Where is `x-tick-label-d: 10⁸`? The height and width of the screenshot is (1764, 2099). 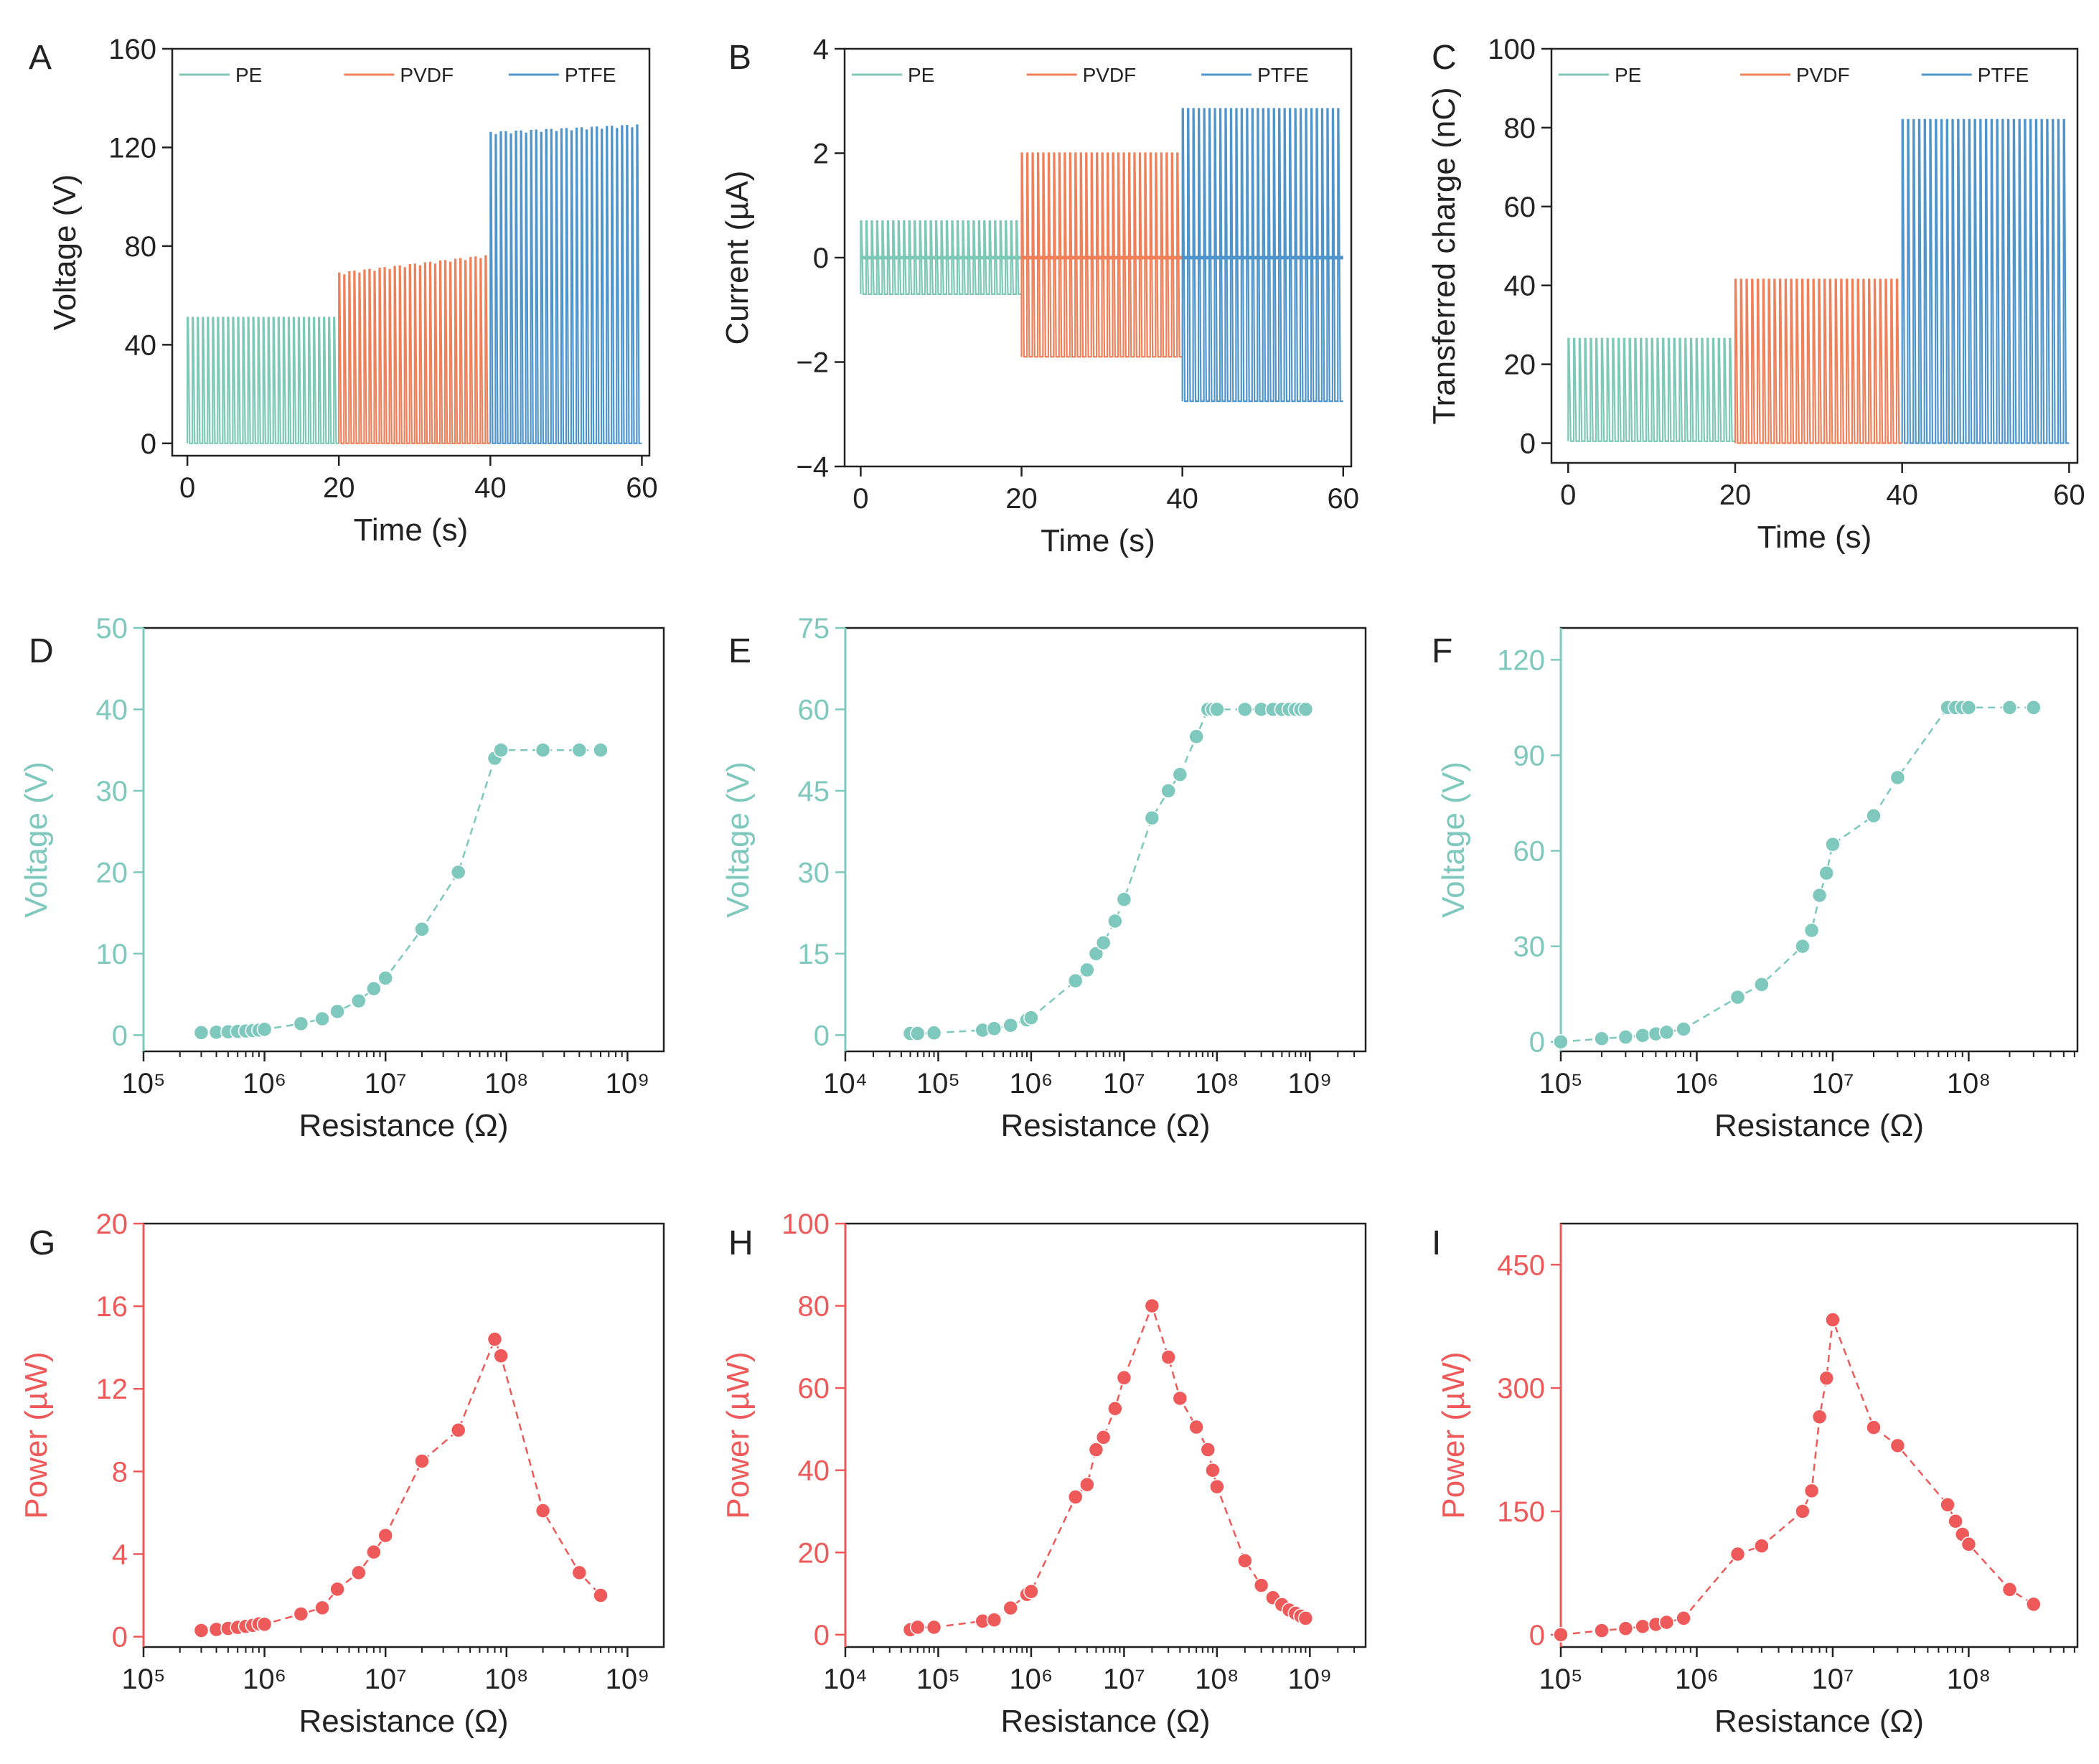 x-tick-label-d: 10⁸ is located at coordinates (506, 1083).